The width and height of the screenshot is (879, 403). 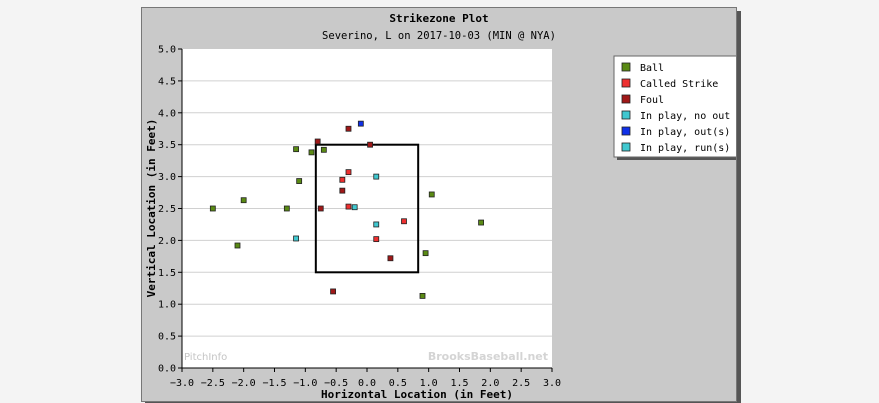 What do you see at coordinates (167, 113) in the screenshot?
I see `y-tick-label: 4.0` at bounding box center [167, 113].